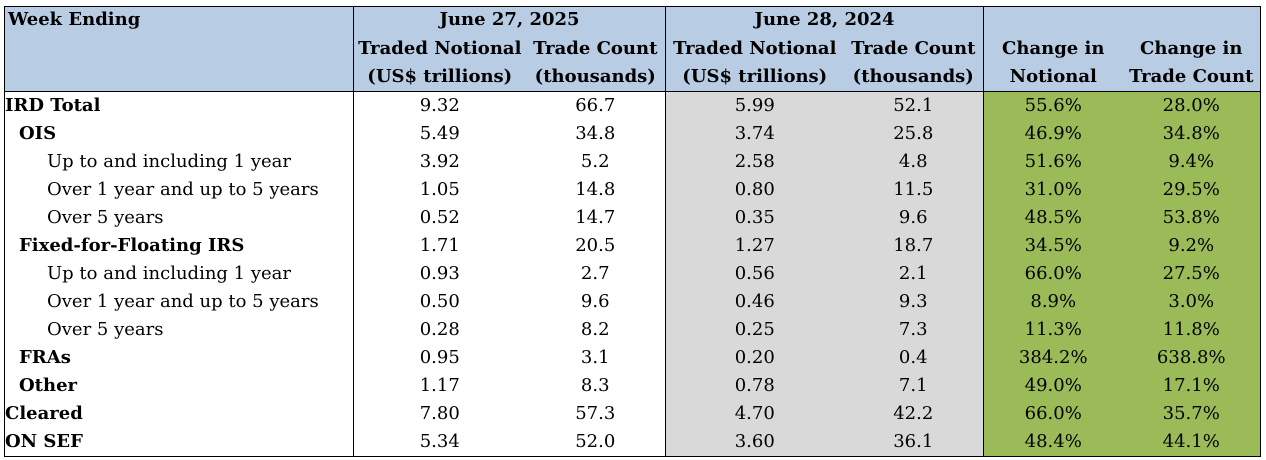  What do you see at coordinates (913, 246) in the screenshot?
I see `count-2024-cell: 18.7` at bounding box center [913, 246].